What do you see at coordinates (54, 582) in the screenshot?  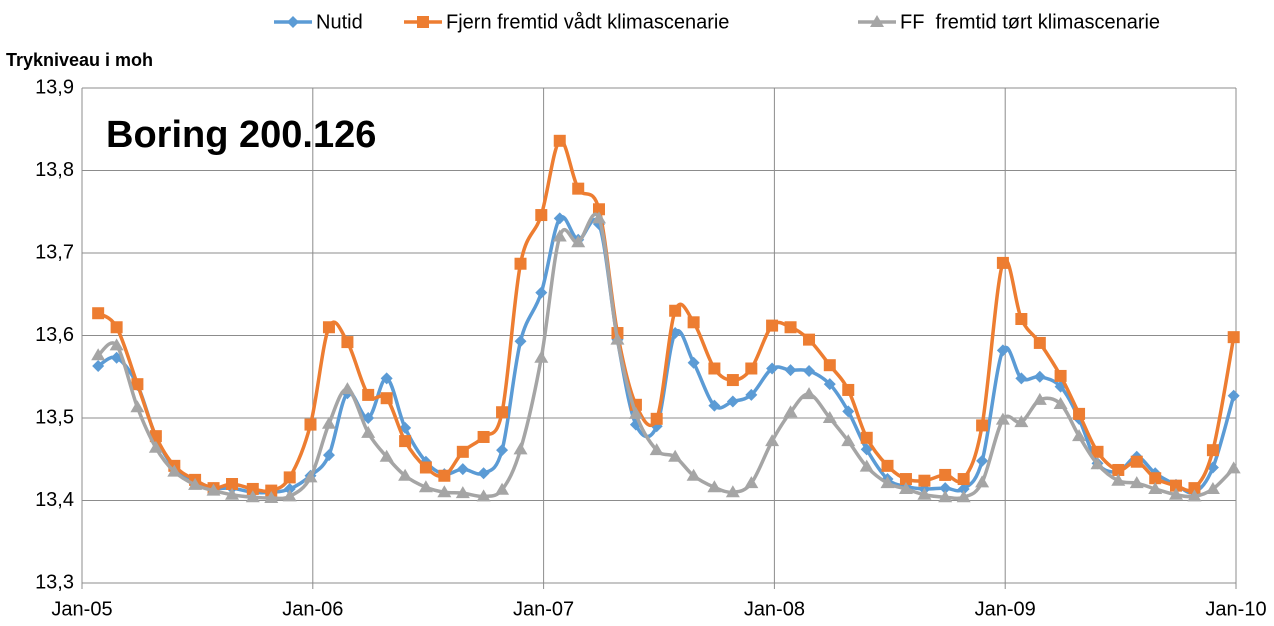 I see `y-tick-label: 13,3` at bounding box center [54, 582].